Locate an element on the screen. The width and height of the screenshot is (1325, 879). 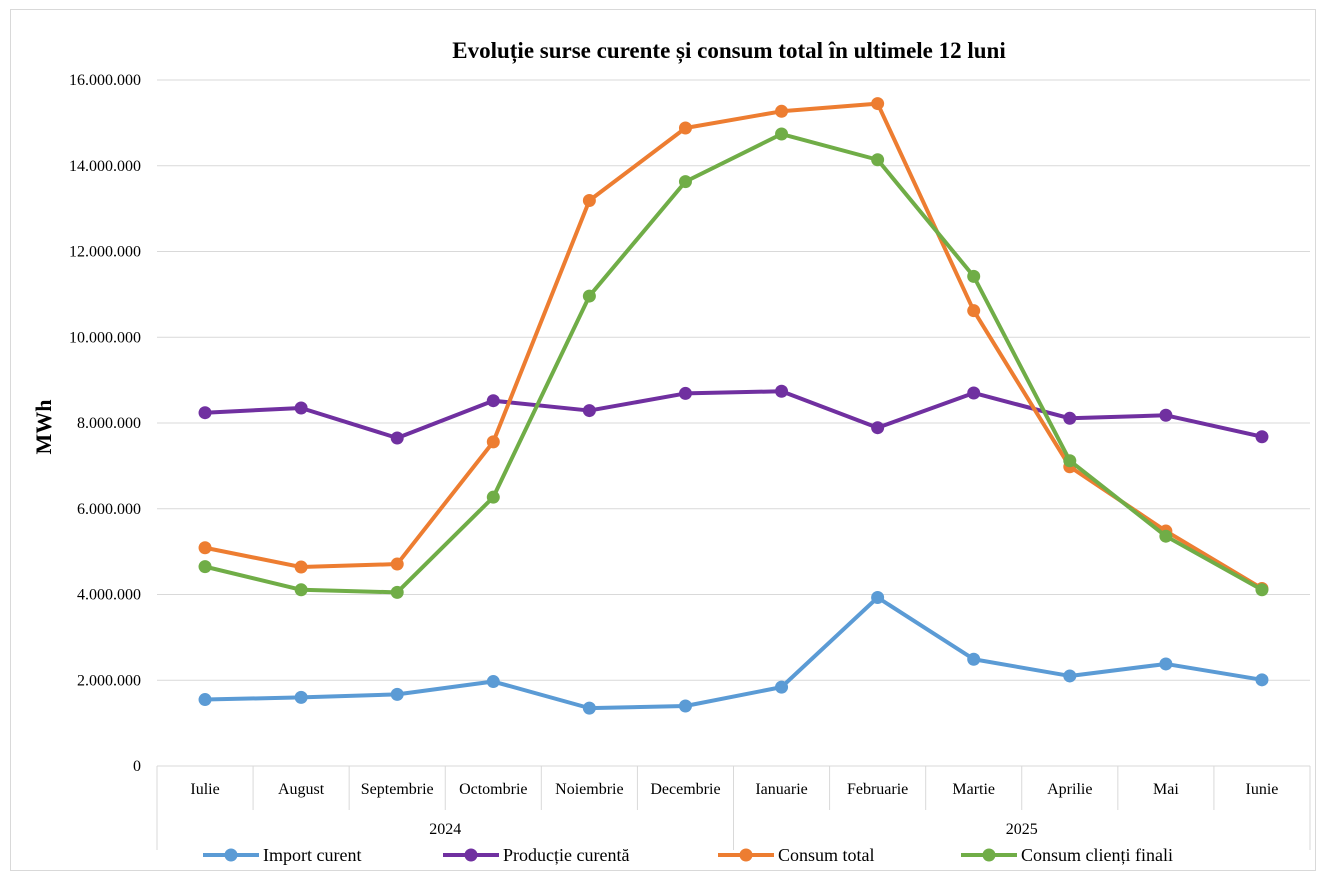
y-tick-label: 2.000.000 is located at coordinates (109, 680).